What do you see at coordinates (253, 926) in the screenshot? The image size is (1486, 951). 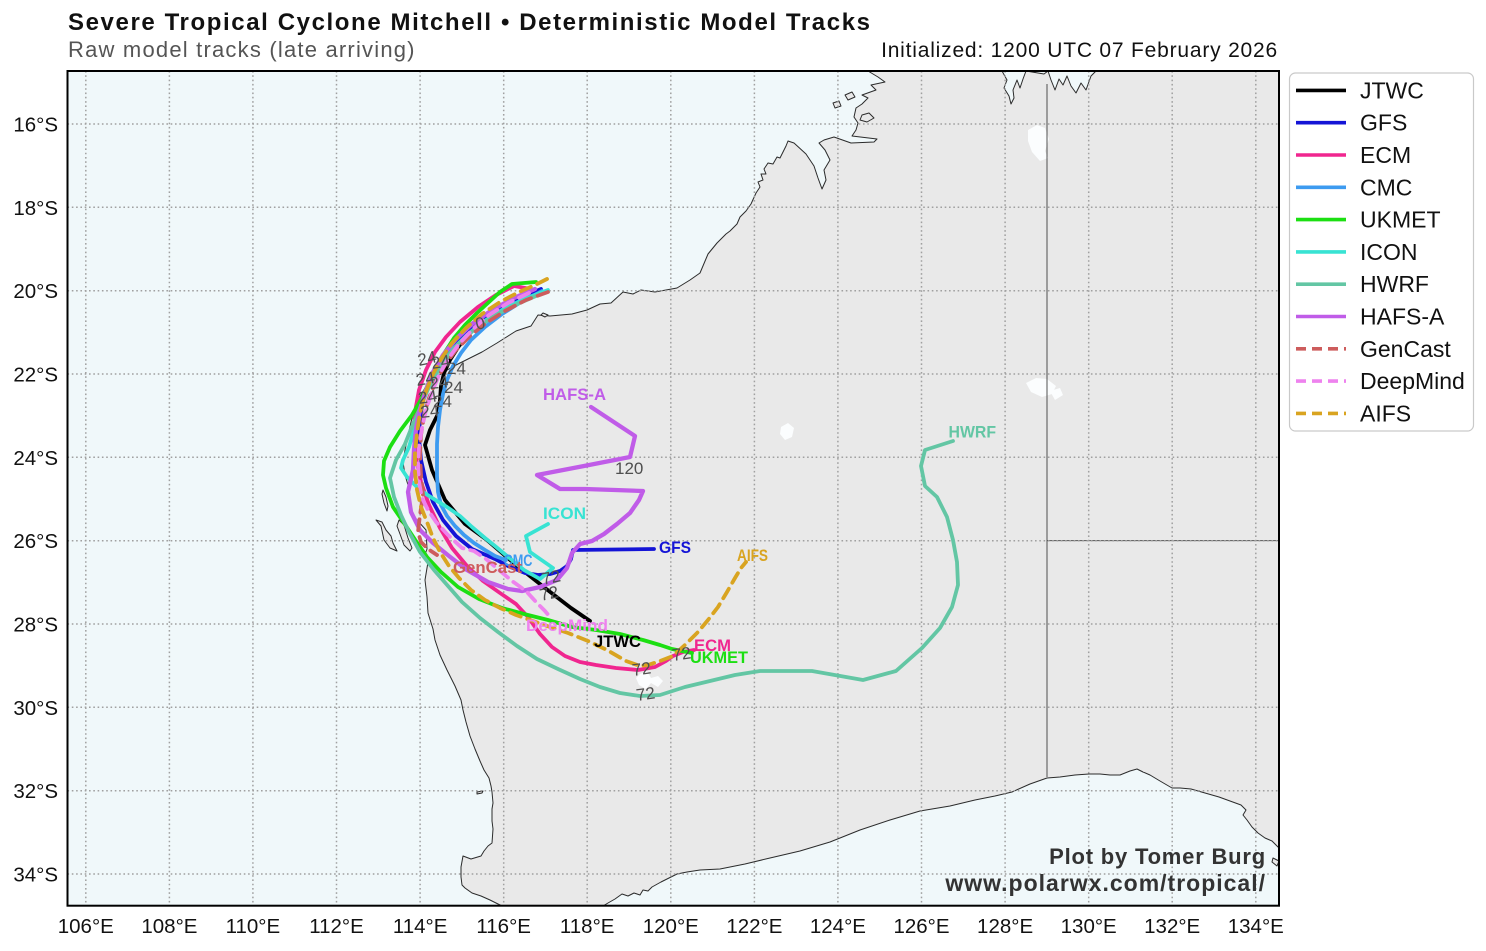 I see `svg-text: 110°E` at bounding box center [253, 926].